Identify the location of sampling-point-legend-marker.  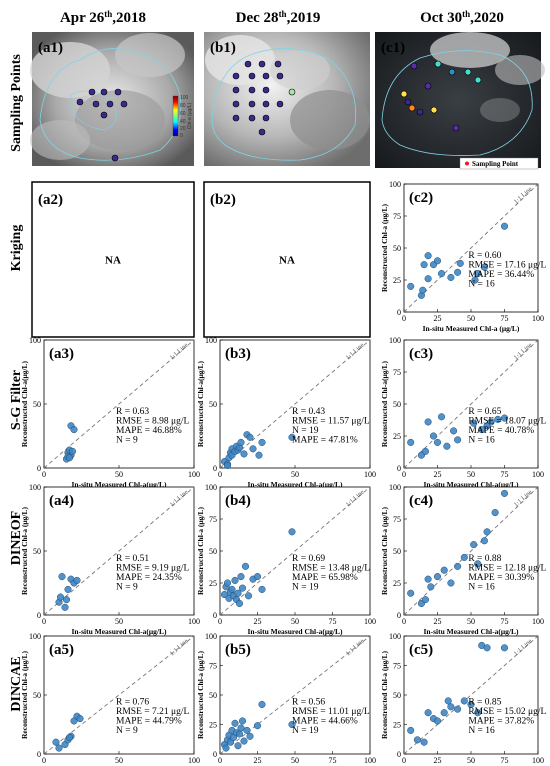
(467, 163).